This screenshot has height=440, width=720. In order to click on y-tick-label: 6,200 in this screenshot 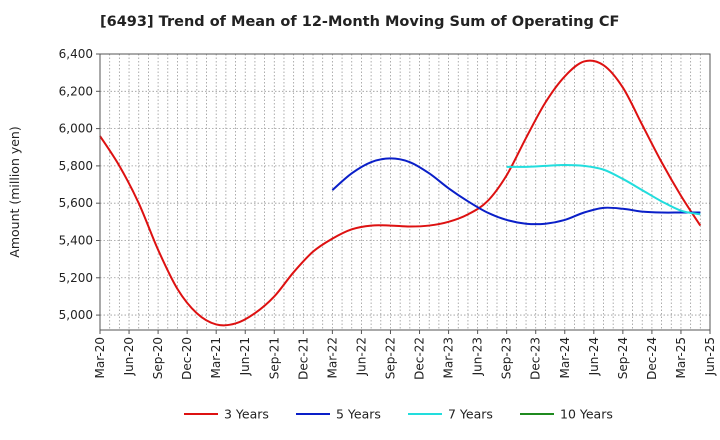, I will do `click(76, 91)`.